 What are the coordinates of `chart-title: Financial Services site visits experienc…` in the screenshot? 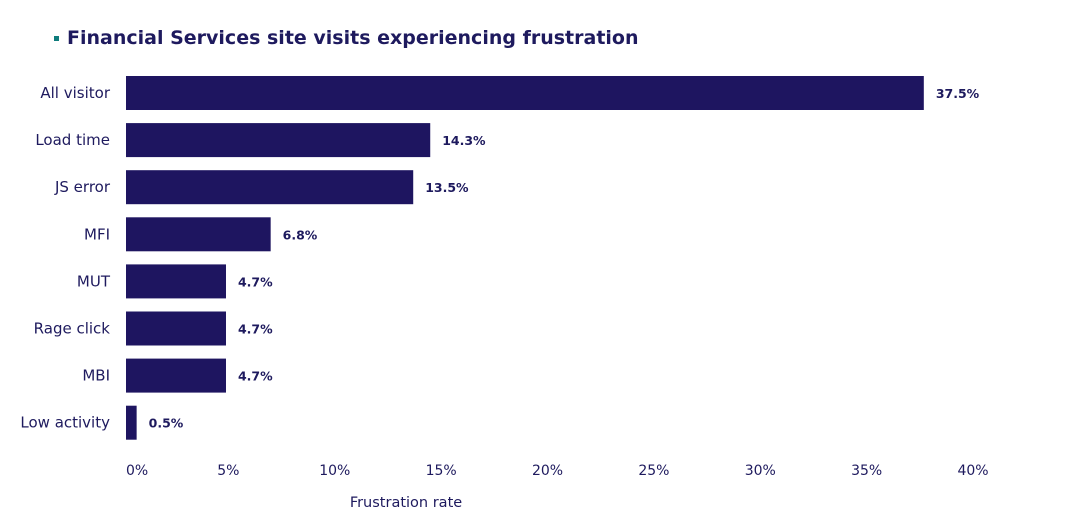 It's located at (346, 38).